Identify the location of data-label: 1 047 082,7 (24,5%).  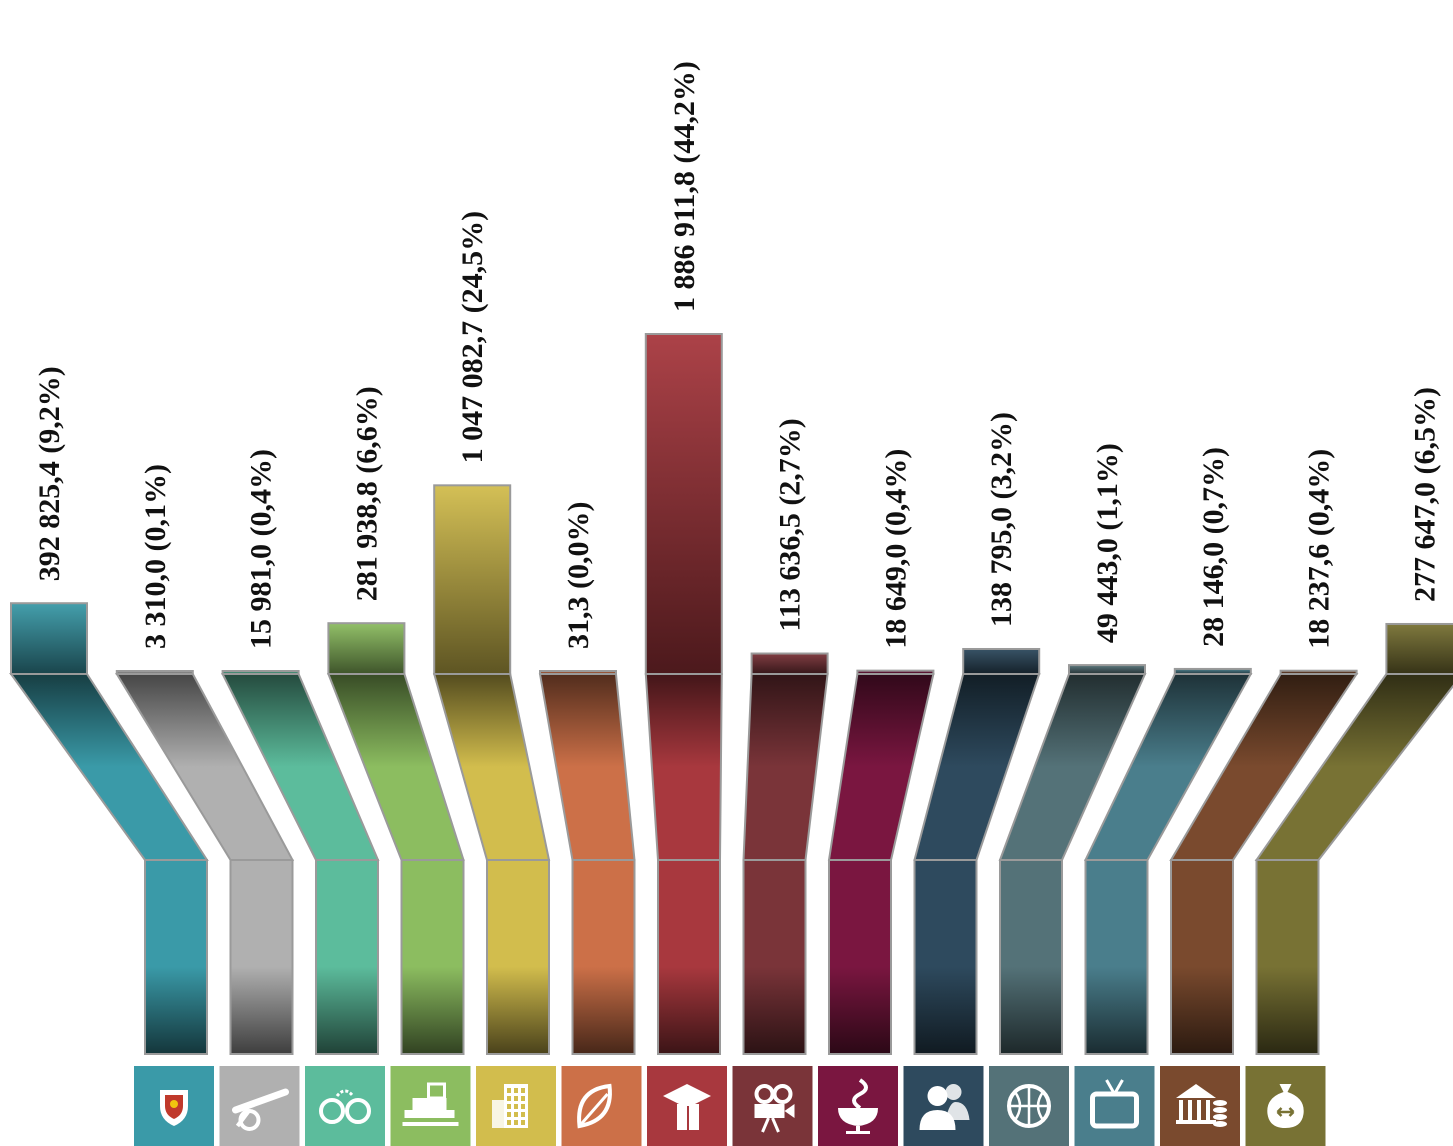
(472, 337).